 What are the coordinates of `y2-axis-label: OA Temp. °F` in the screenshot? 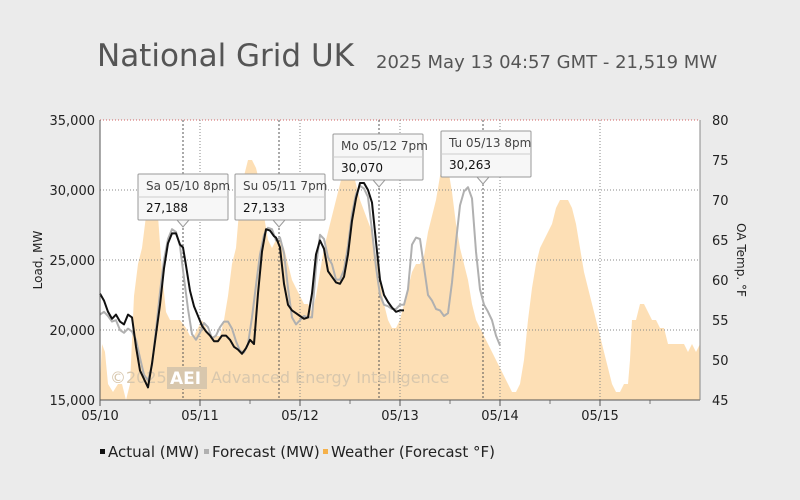 It's located at (741, 260).